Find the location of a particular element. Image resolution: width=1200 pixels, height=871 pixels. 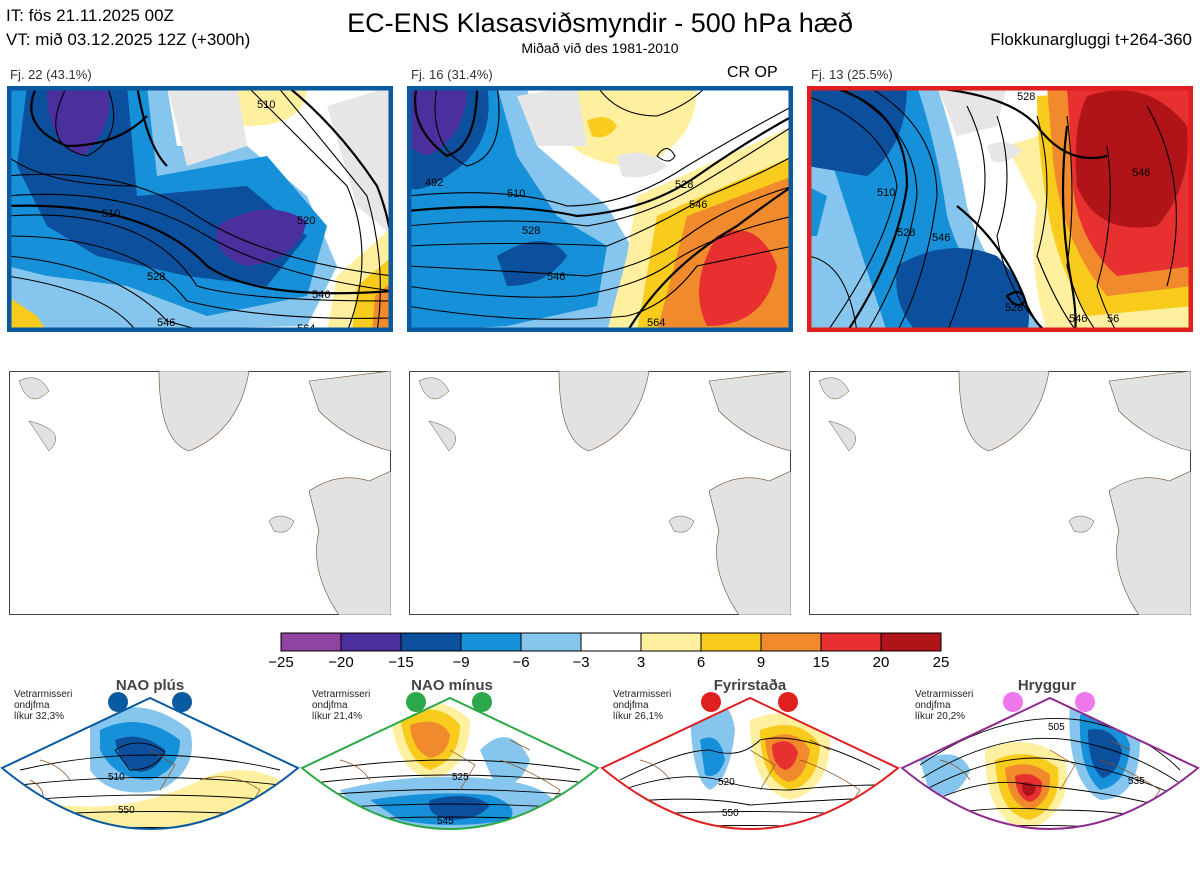

cluster-map-3: 528 546 510 528 546 528 546 56 is located at coordinates (1000, 209).